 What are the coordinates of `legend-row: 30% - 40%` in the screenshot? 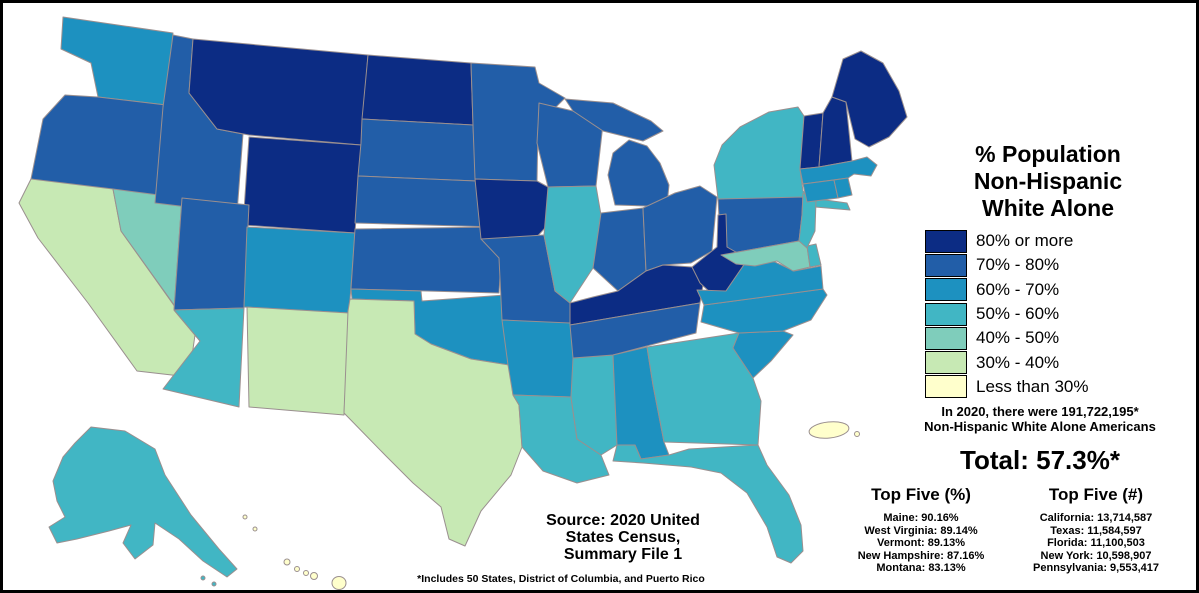 It's located at (1006, 362).